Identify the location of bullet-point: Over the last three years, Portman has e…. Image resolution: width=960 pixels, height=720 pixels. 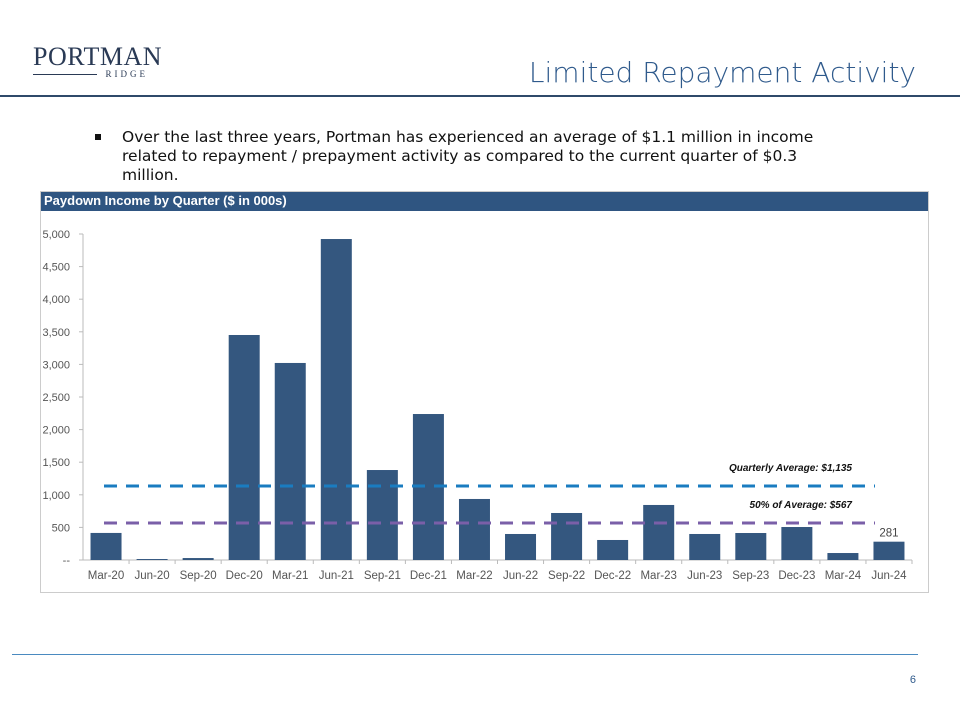
(455, 156).